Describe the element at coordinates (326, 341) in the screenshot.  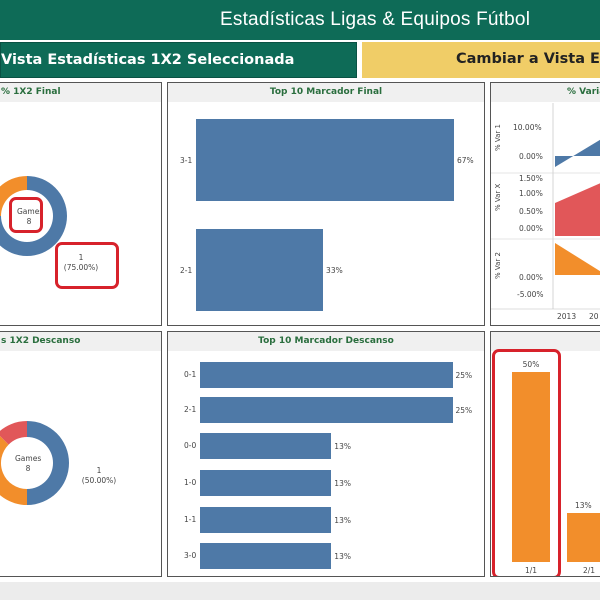
I see `panel-title: Top 10 Marcador Descanso` at that location.